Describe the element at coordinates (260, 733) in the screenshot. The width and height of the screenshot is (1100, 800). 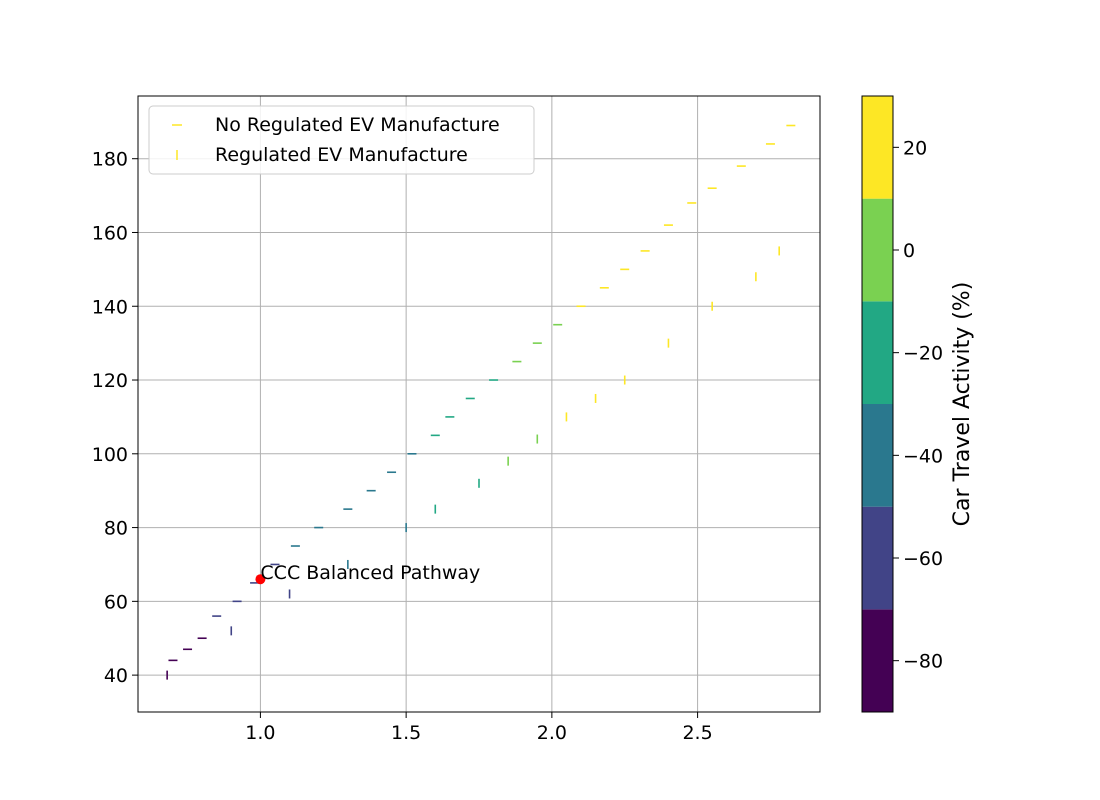
I see `x-tick-label: 1.0` at that location.